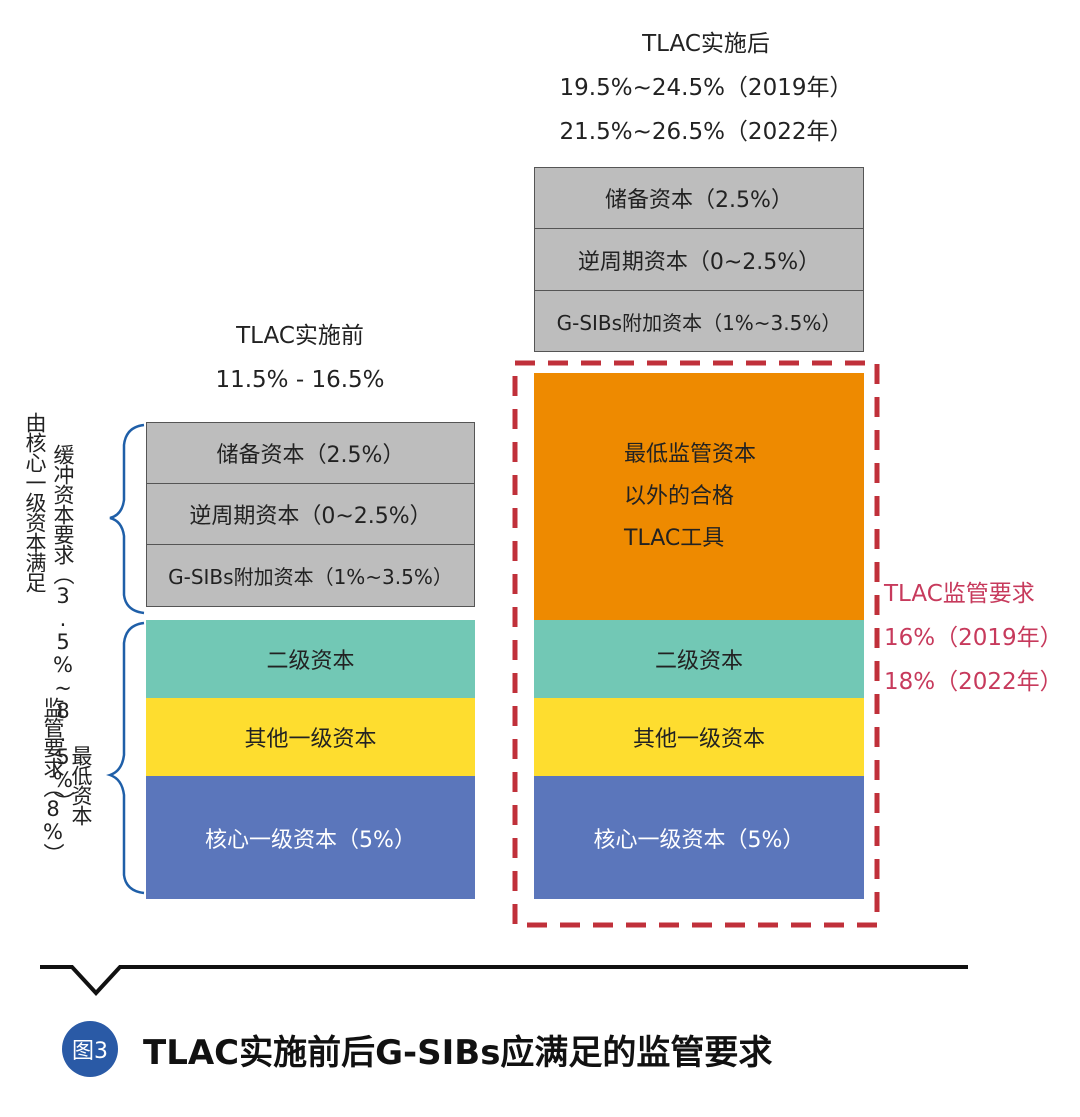 The image size is (1080, 1117). What do you see at coordinates (699, 259) in the screenshot?
I see `right-countercyclical-capital-block: 逆周期资本（0~2.5%）` at bounding box center [699, 259].